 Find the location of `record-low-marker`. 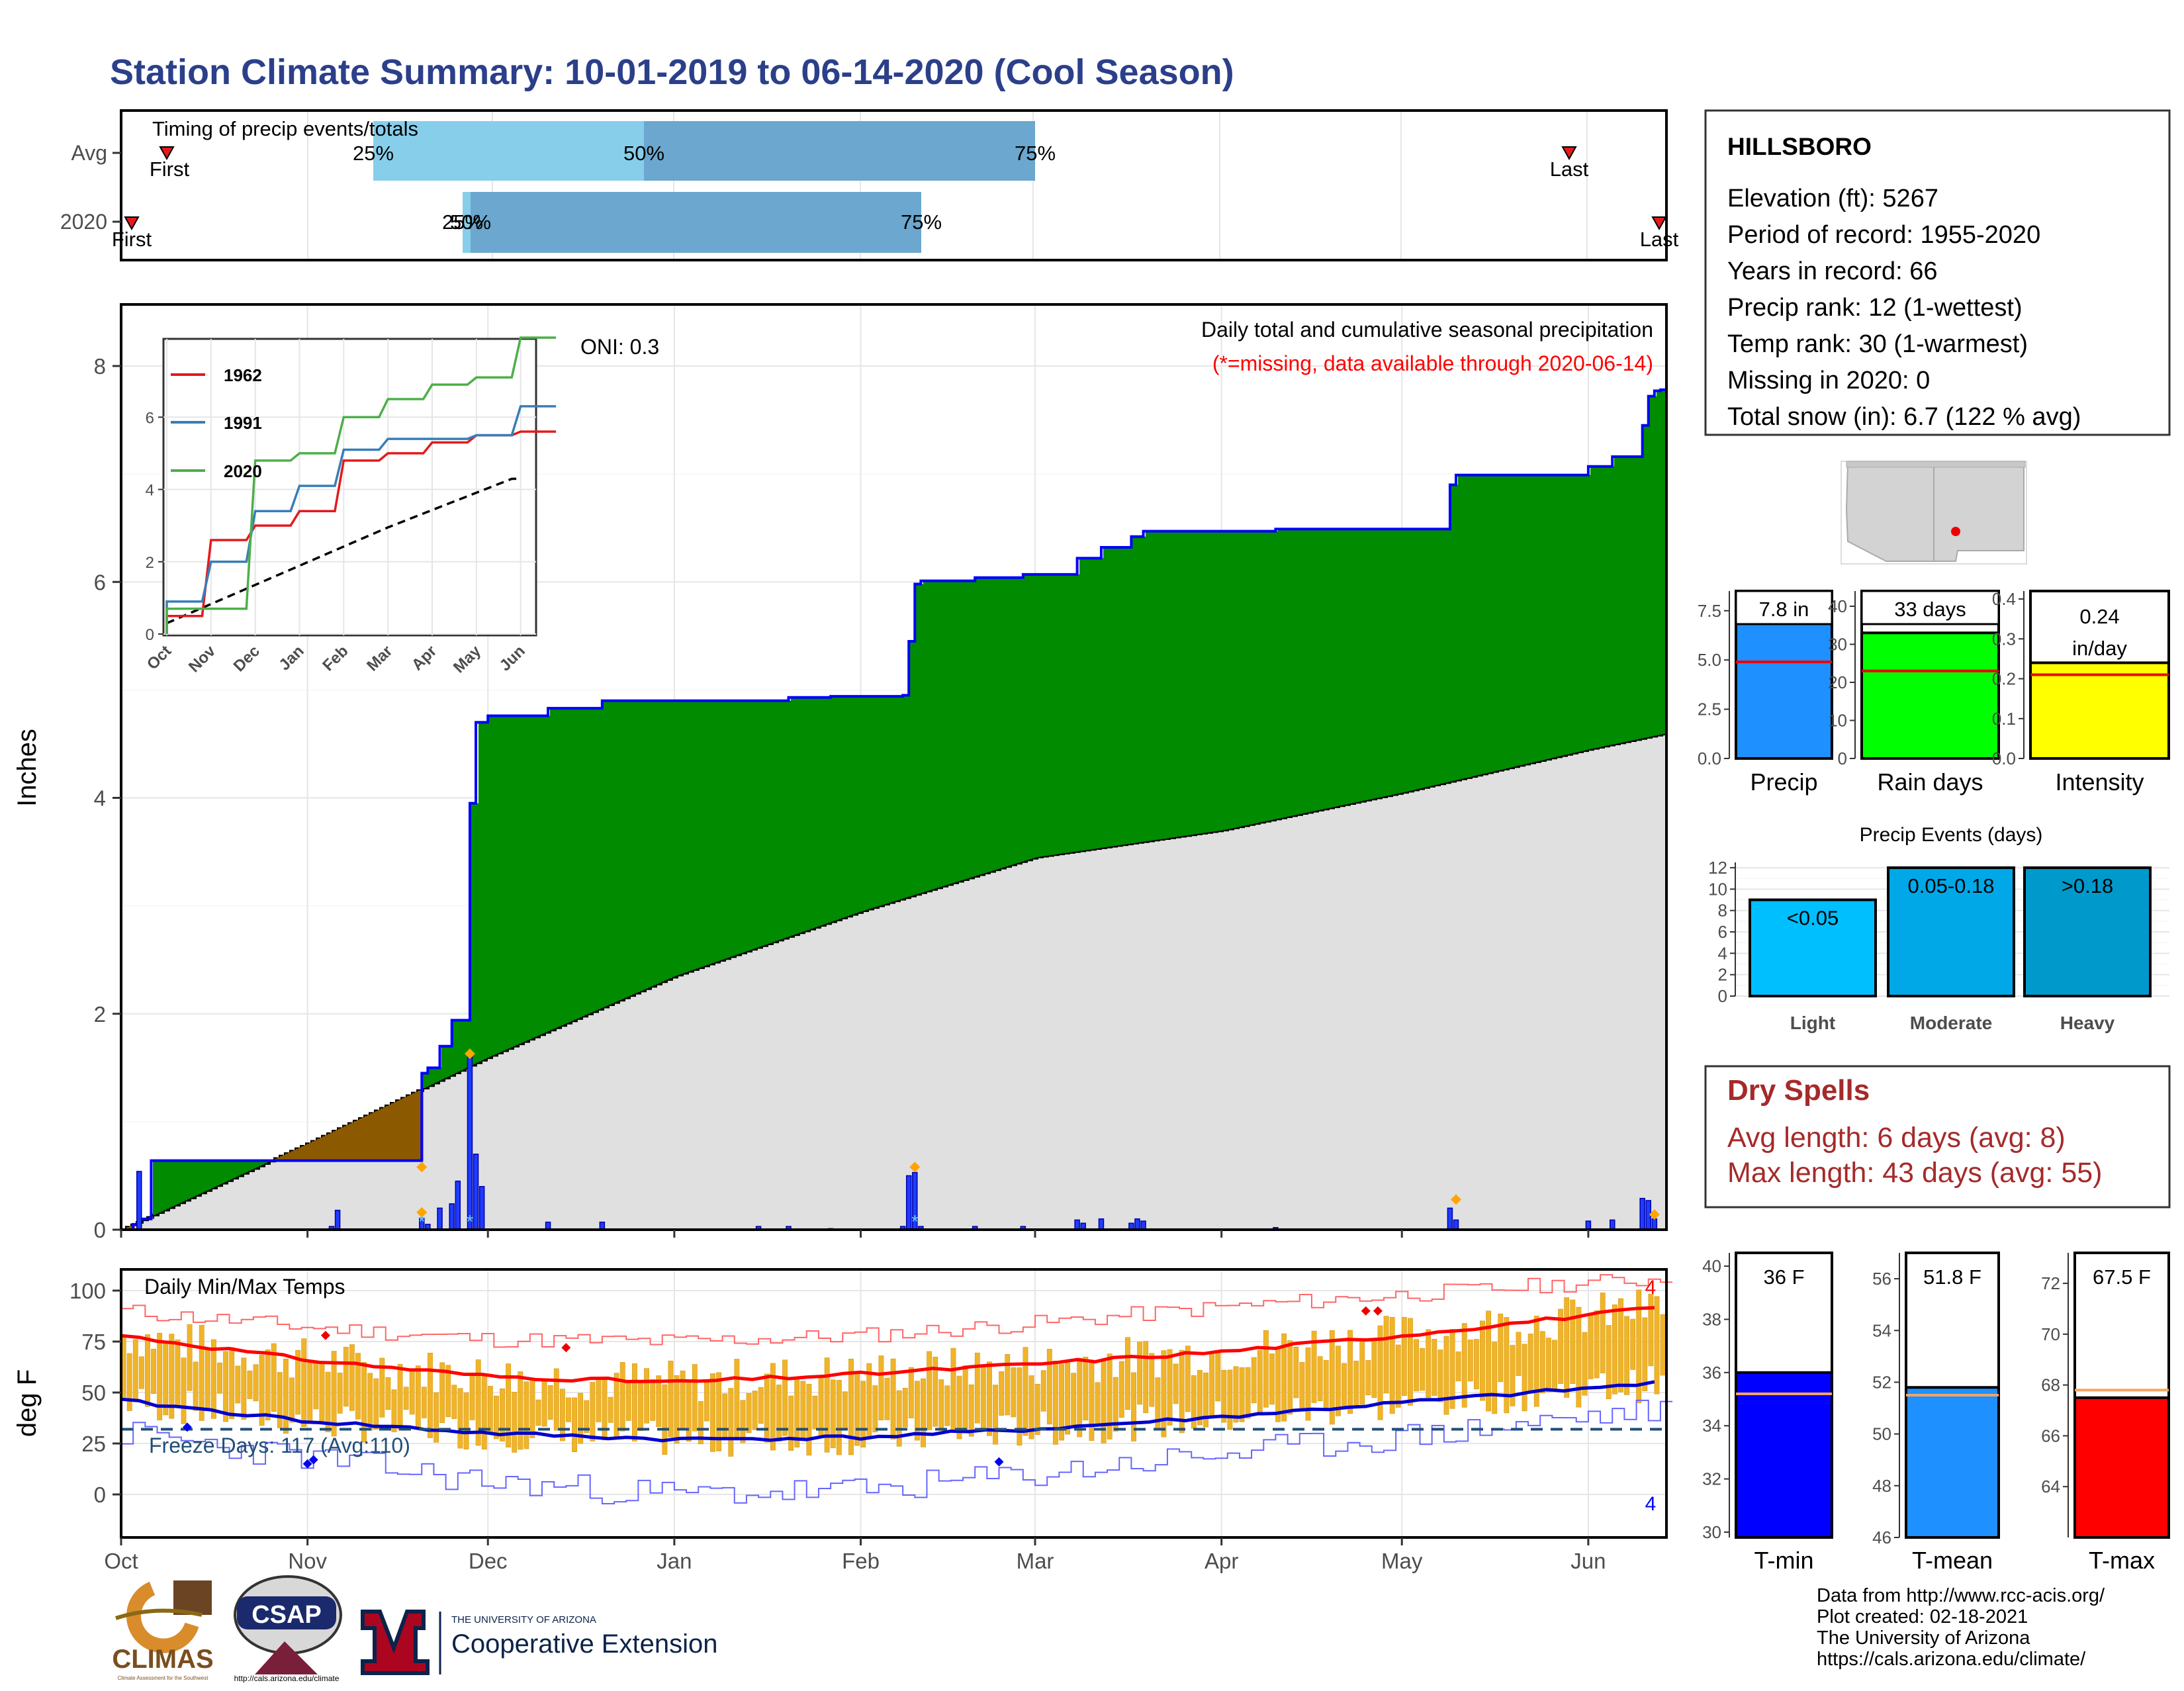

record-low-marker is located at coordinates (313, 1460).